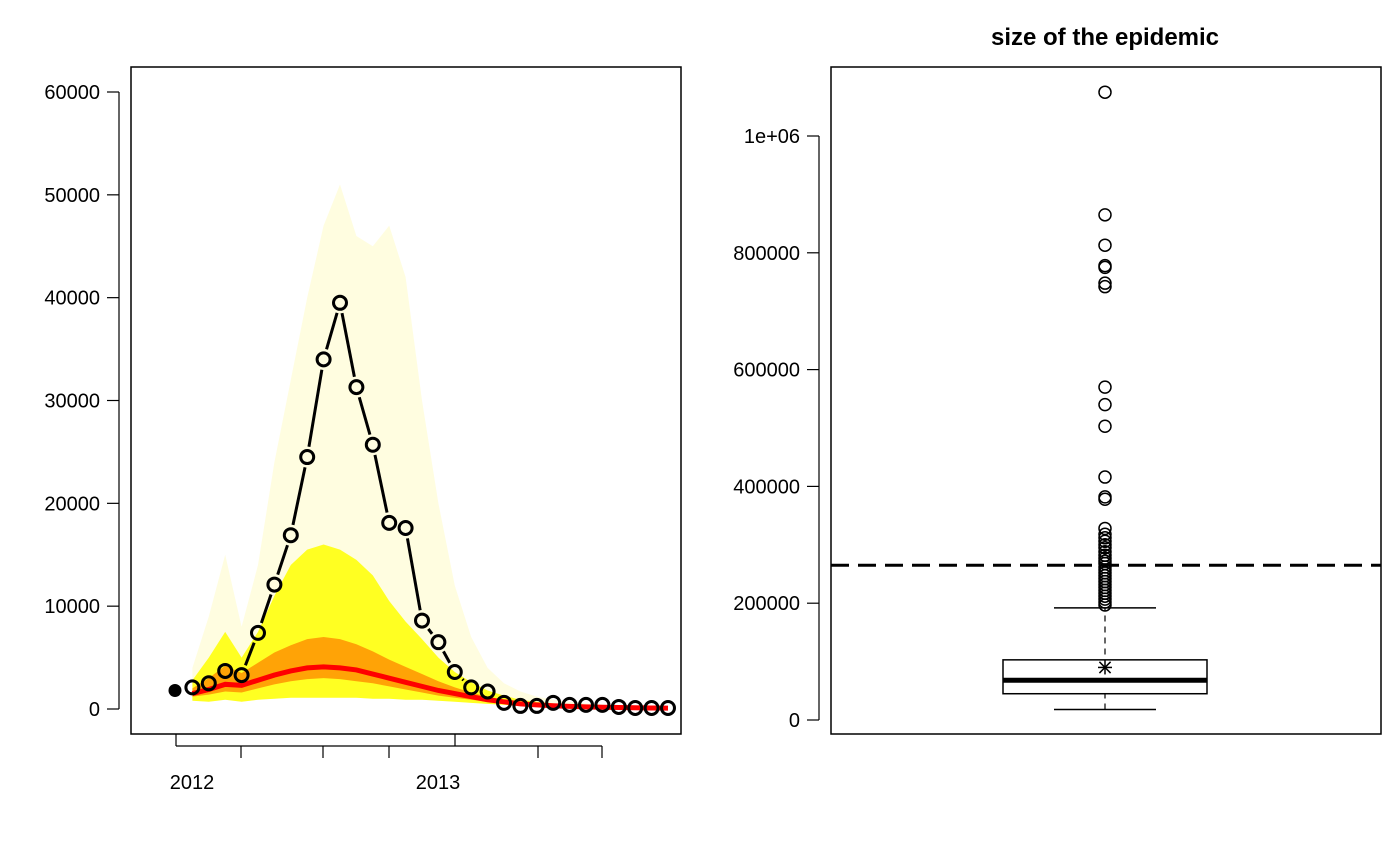  What do you see at coordinates (72, 607) in the screenshot?
I see `y-tick-label: 10000` at bounding box center [72, 607].